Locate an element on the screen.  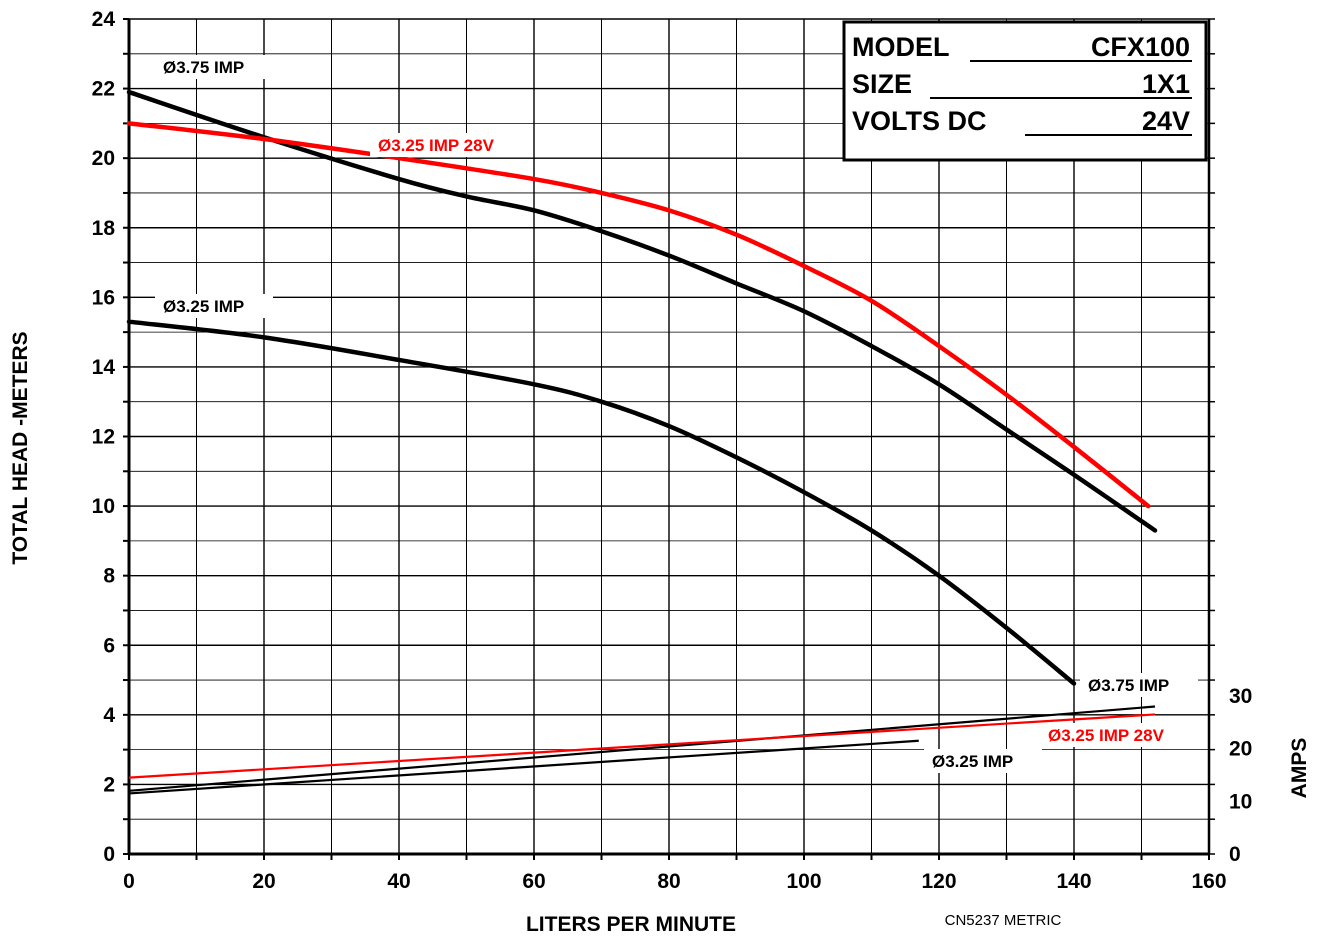
y-tick-label: 22 is located at coordinates (103, 89).